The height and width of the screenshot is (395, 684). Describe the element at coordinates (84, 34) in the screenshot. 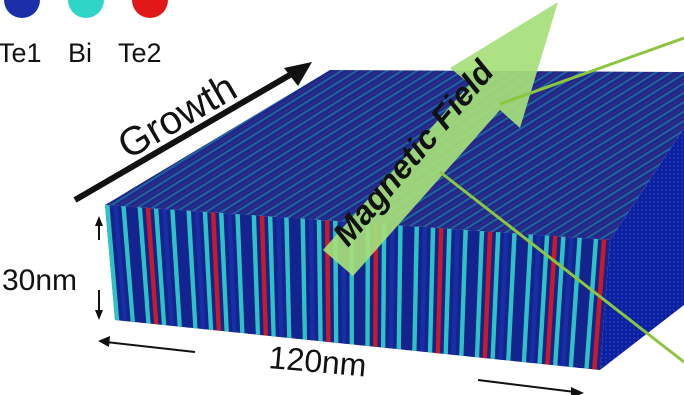

I see `legend: Te1 Bi Te2` at that location.